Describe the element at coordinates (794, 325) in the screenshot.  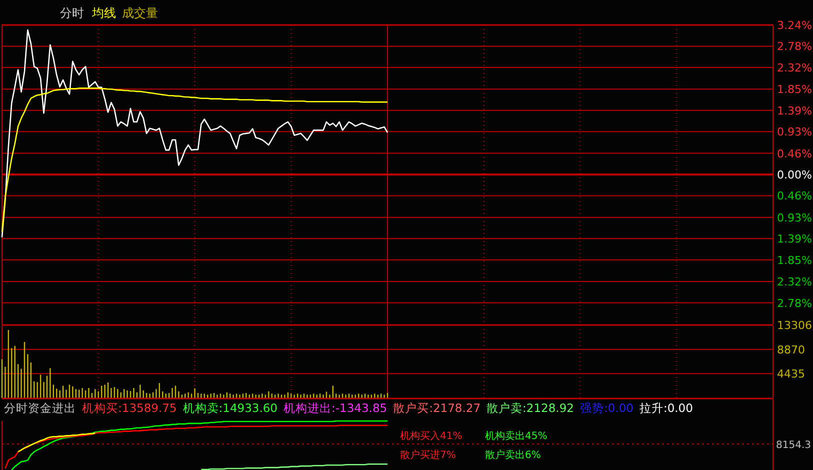
I see `y-tick-label: 13306` at that location.